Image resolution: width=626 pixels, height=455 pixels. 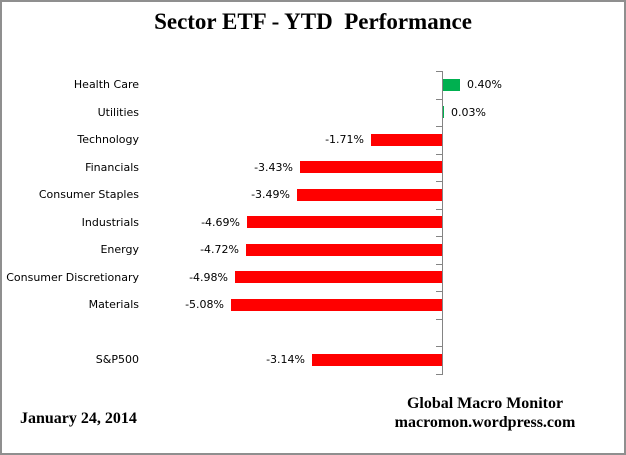 I want to click on value-label: -3.49%, so click(x=270, y=194).